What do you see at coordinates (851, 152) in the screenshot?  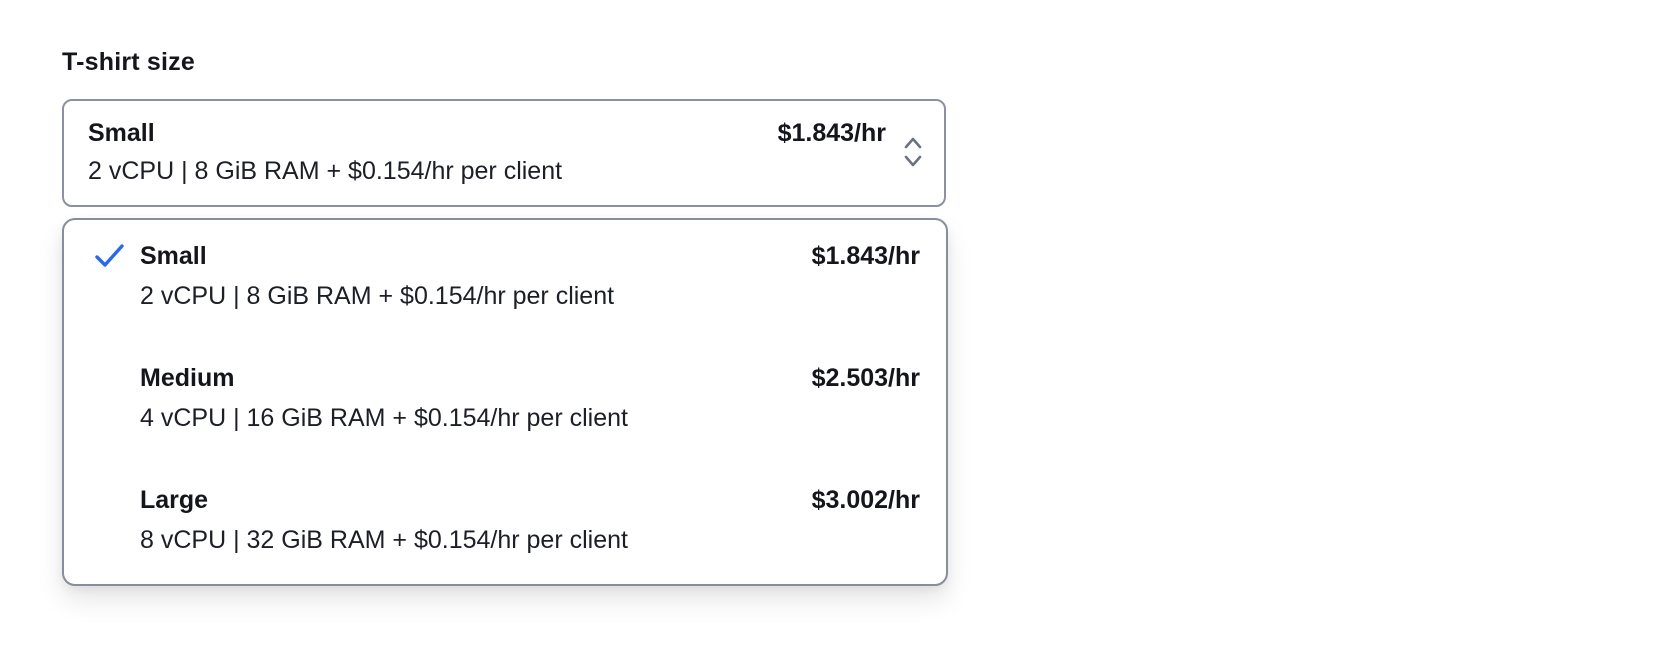 I see `selected-option-right: $1.843/hr` at bounding box center [851, 152].